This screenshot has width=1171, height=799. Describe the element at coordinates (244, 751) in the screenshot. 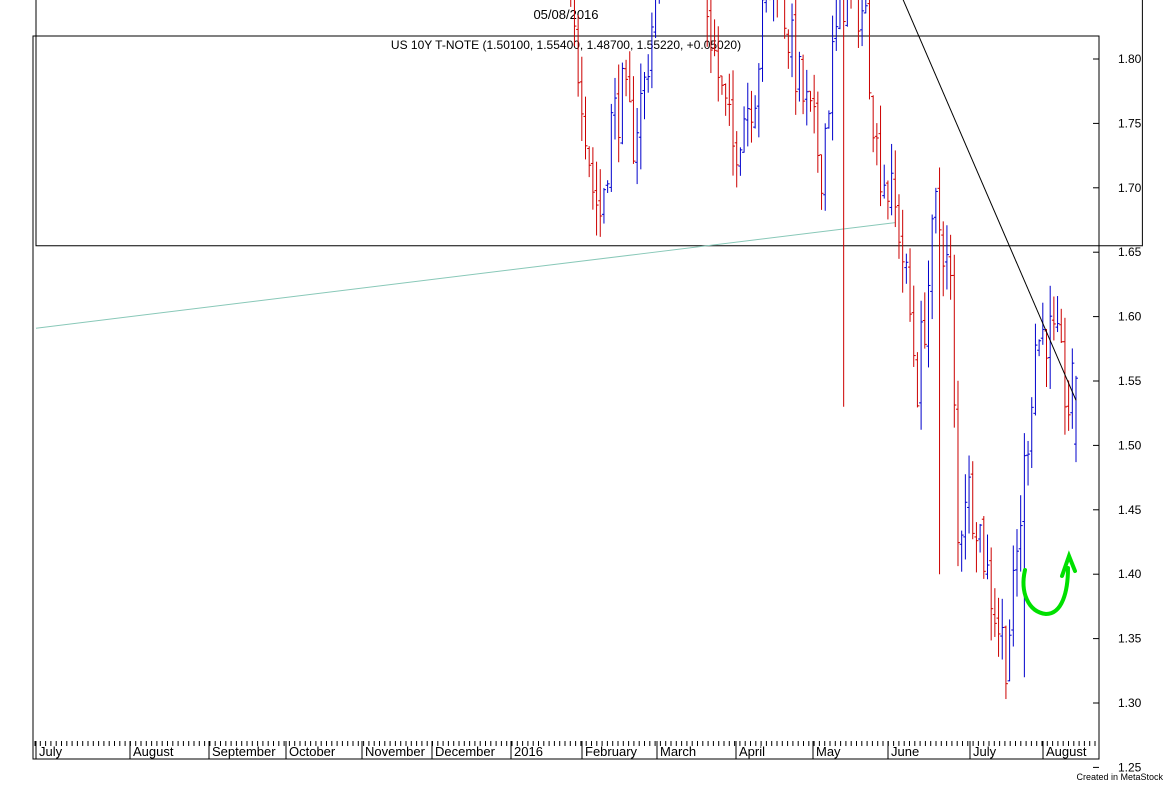

I see `x-month-label: September` at that location.